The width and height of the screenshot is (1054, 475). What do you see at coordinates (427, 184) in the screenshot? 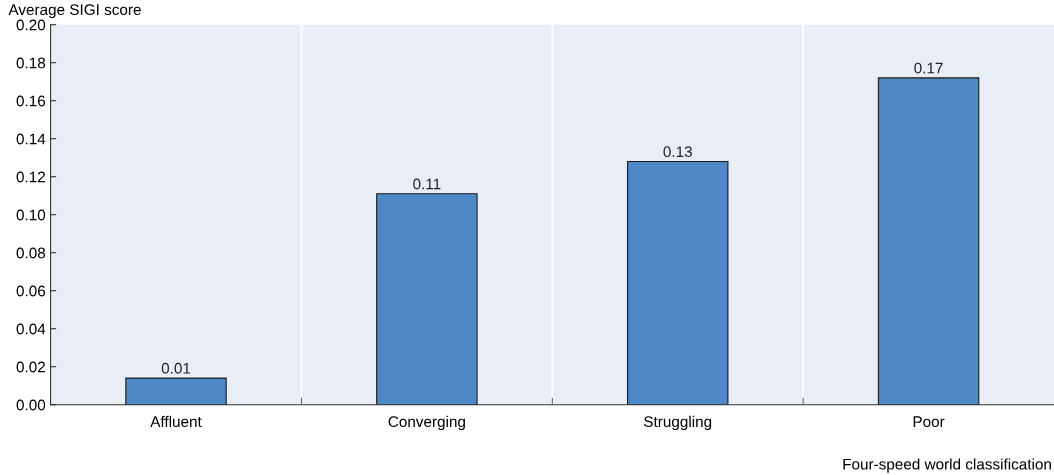
I see `data-label: 0.11` at bounding box center [427, 184].